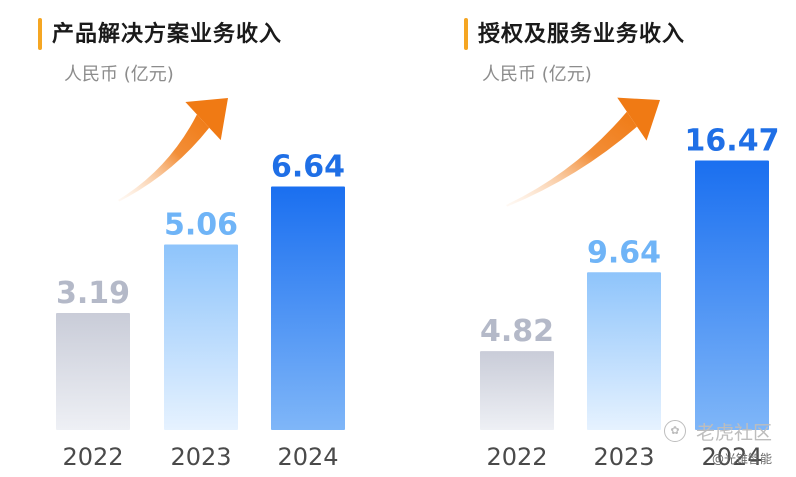 Image resolution: width=796 pixels, height=477 pixels. Describe the element at coordinates (732, 140) in the screenshot. I see `value-label-2024: 16.47` at that location.